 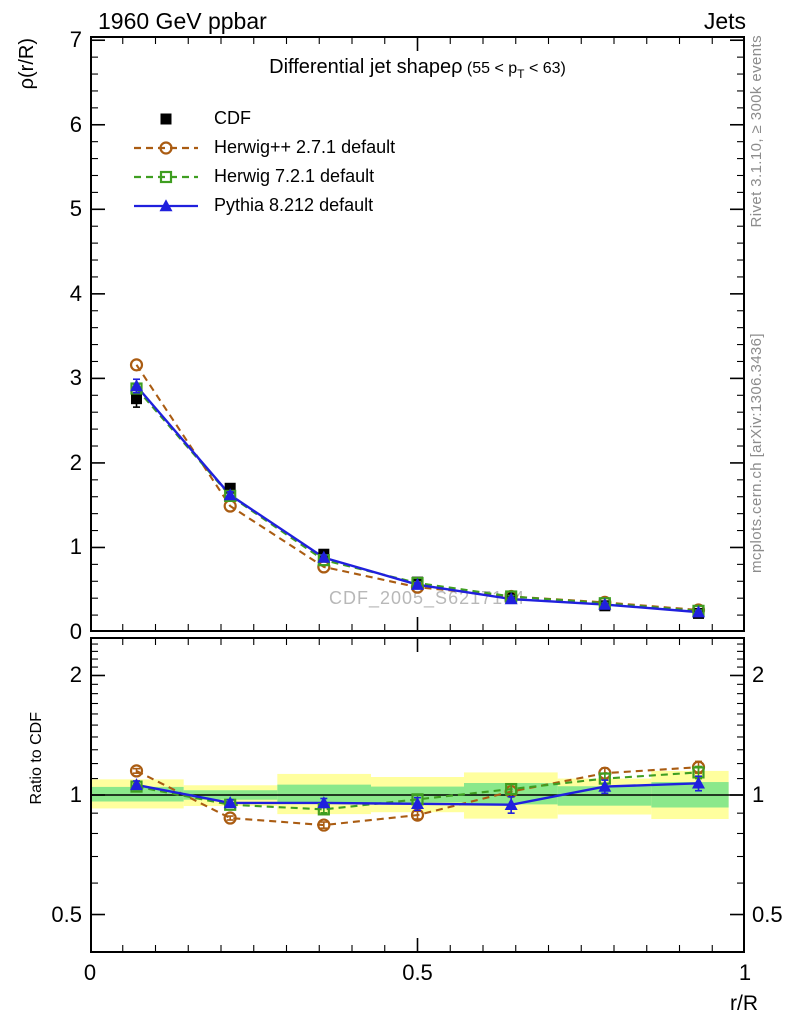 I want to click on legend-label-herwigpp: Herwig++ 2.7.1 default, so click(x=305, y=147).